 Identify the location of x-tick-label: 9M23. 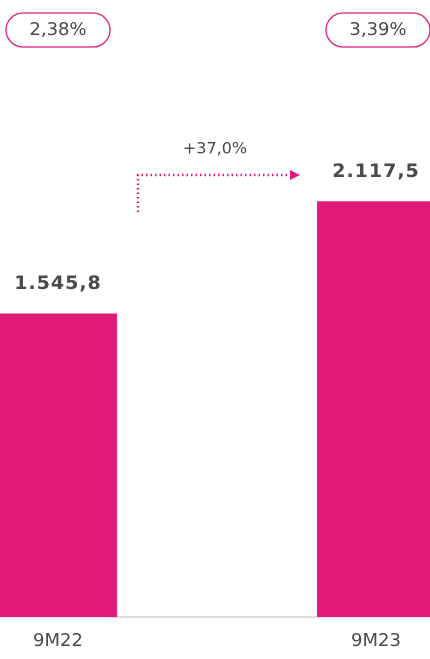
(376, 640).